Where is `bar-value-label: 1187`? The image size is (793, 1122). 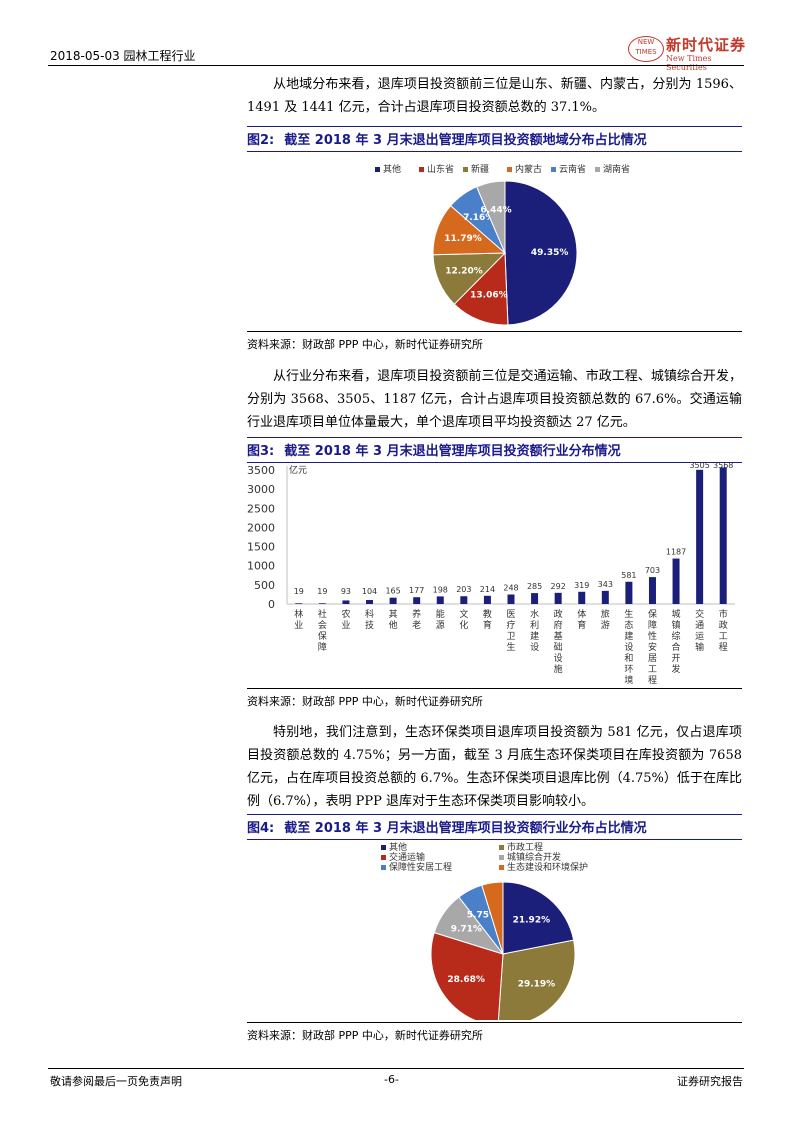
bar-value-label: 1187 is located at coordinates (676, 552).